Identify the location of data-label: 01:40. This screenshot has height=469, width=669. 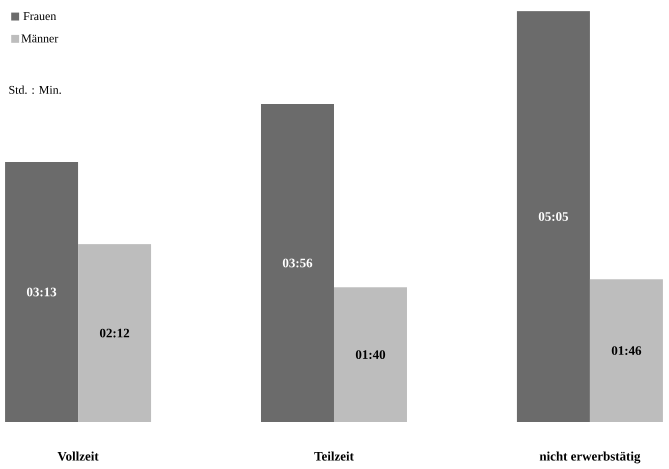
(371, 355).